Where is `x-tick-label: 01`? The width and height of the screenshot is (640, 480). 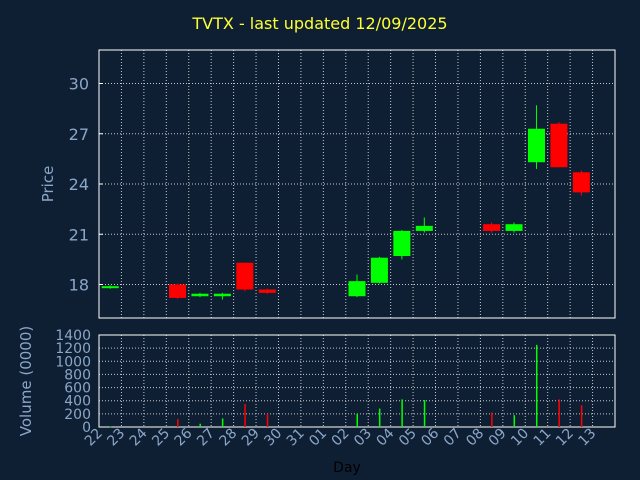
x-tick-label: 01 is located at coordinates (318, 438).